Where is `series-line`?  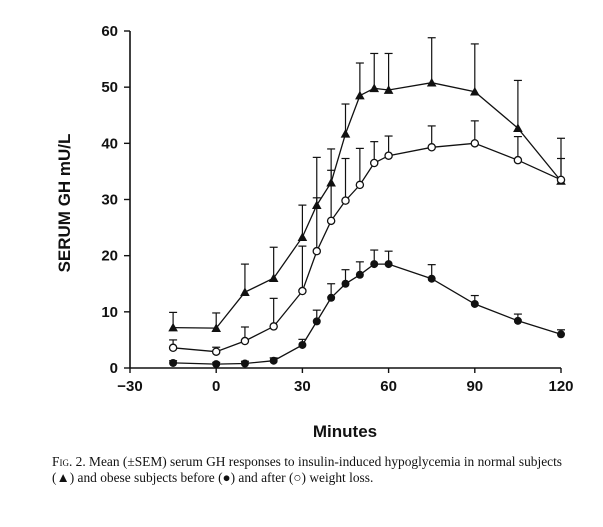 series-line is located at coordinates (367, 314).